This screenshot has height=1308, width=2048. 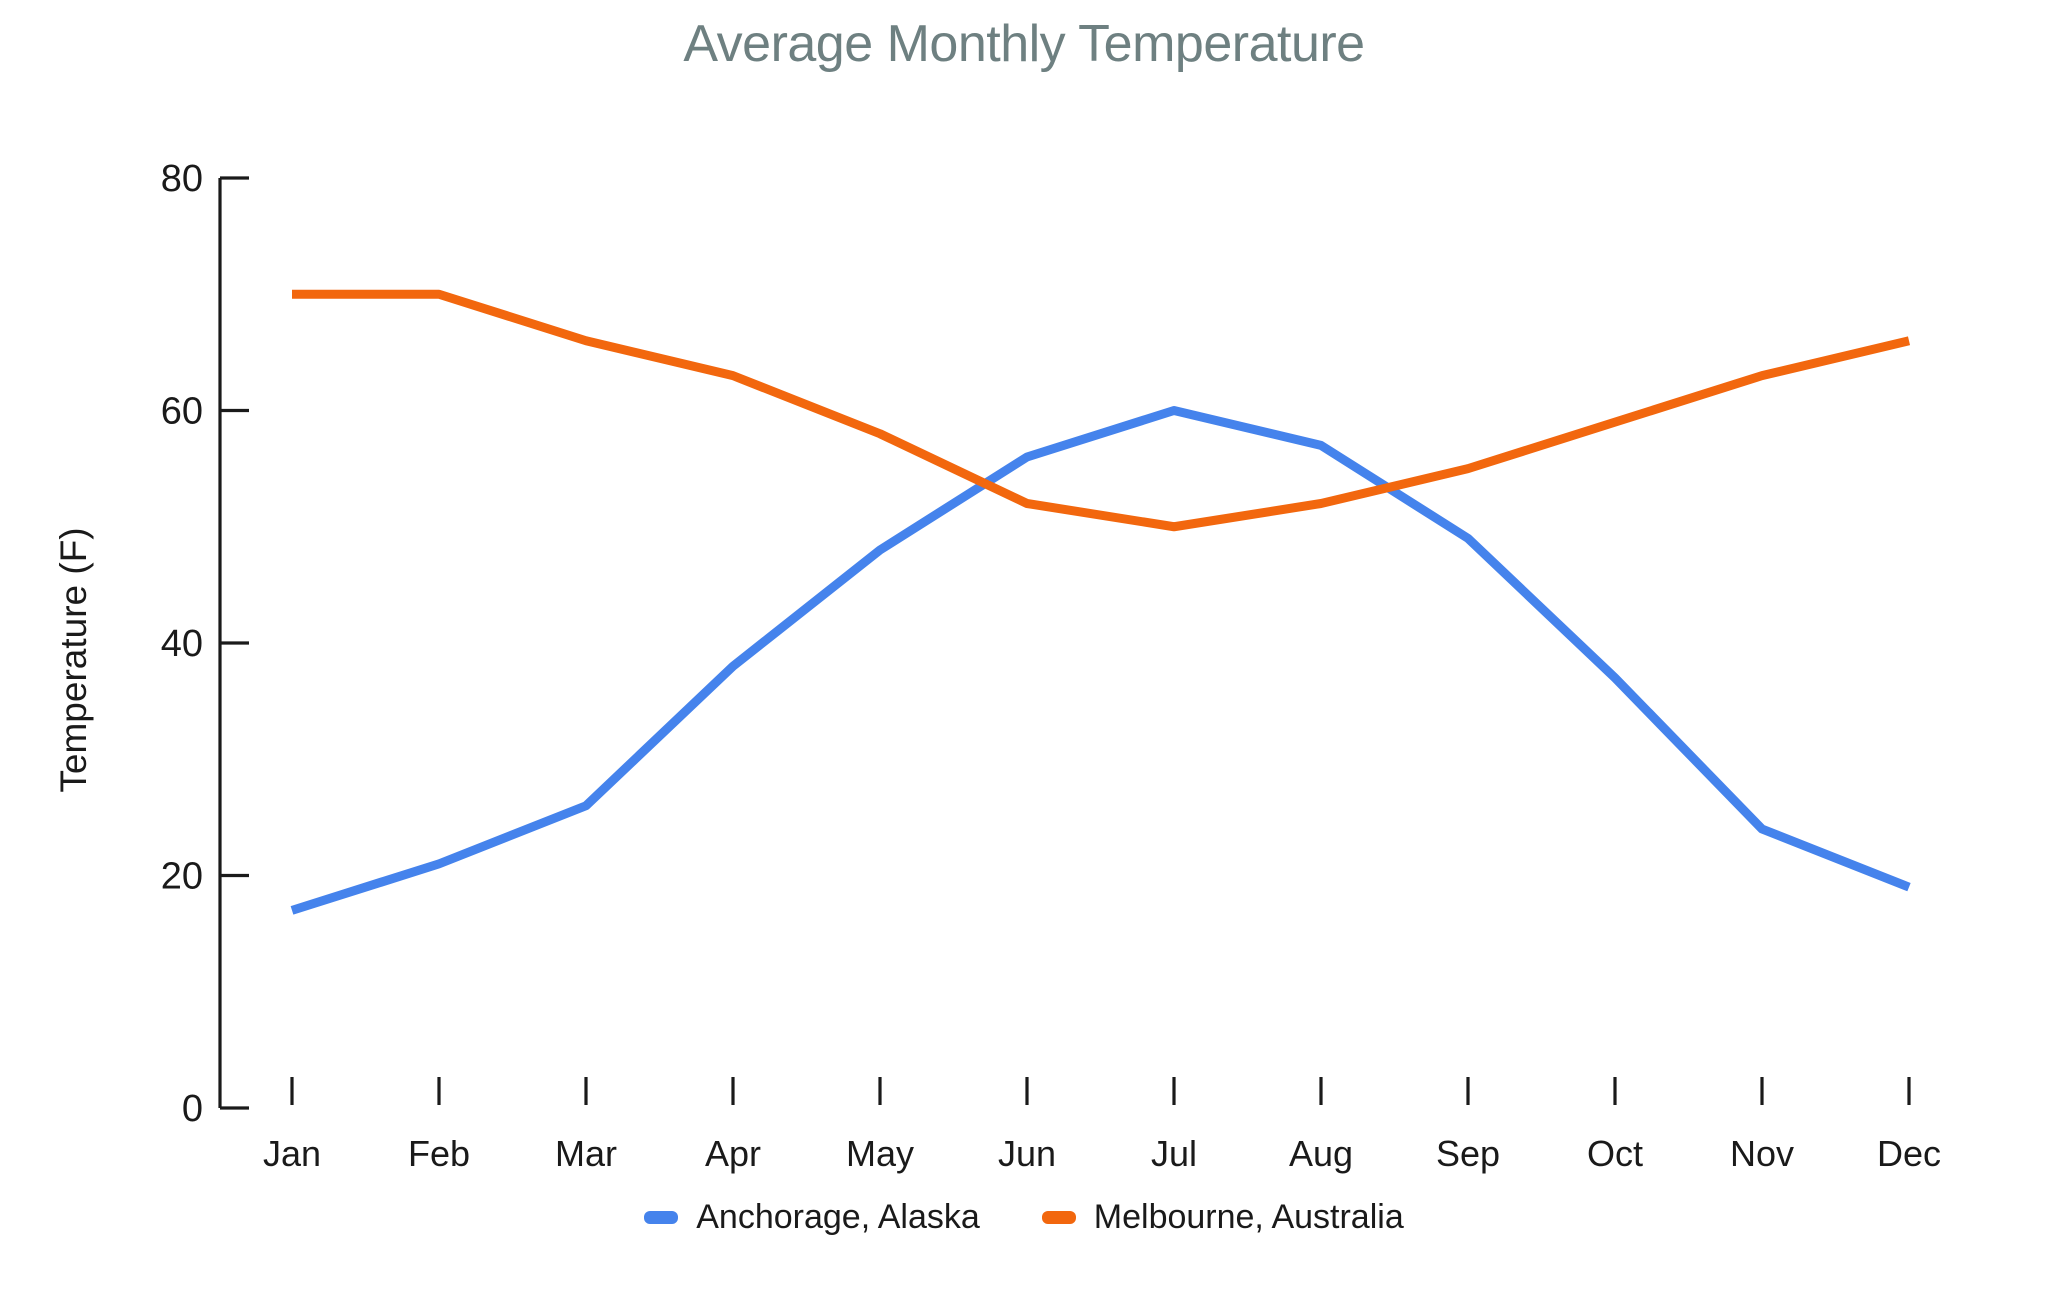 I want to click on x-tick-label: Aug, so click(x=1321, y=1153).